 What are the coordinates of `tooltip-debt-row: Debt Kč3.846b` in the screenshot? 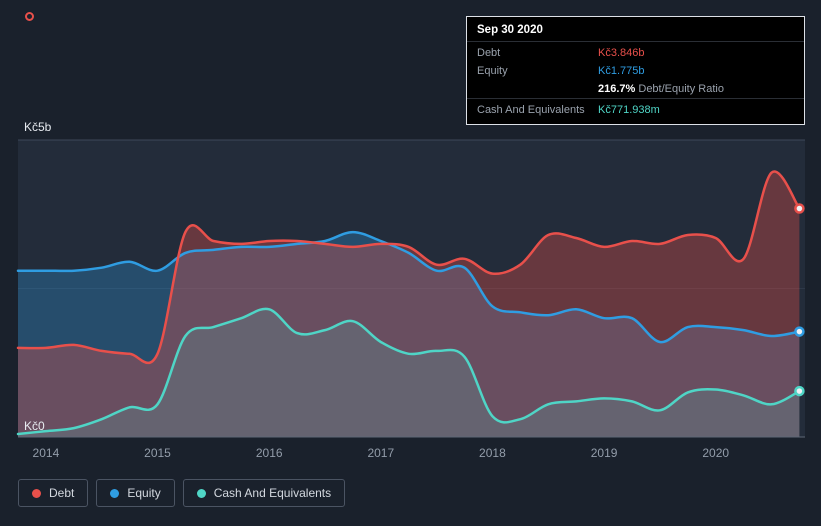 It's located at (635, 51).